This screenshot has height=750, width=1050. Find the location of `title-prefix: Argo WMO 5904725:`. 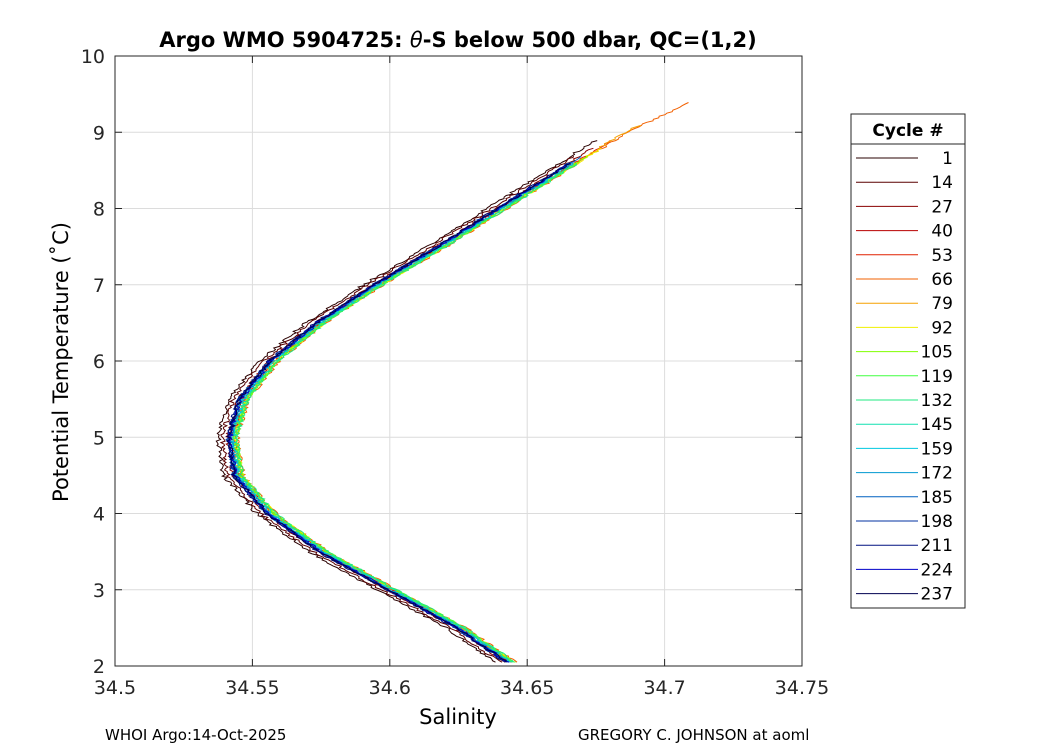

title-prefix: Argo WMO 5904725: is located at coordinates (284, 40).